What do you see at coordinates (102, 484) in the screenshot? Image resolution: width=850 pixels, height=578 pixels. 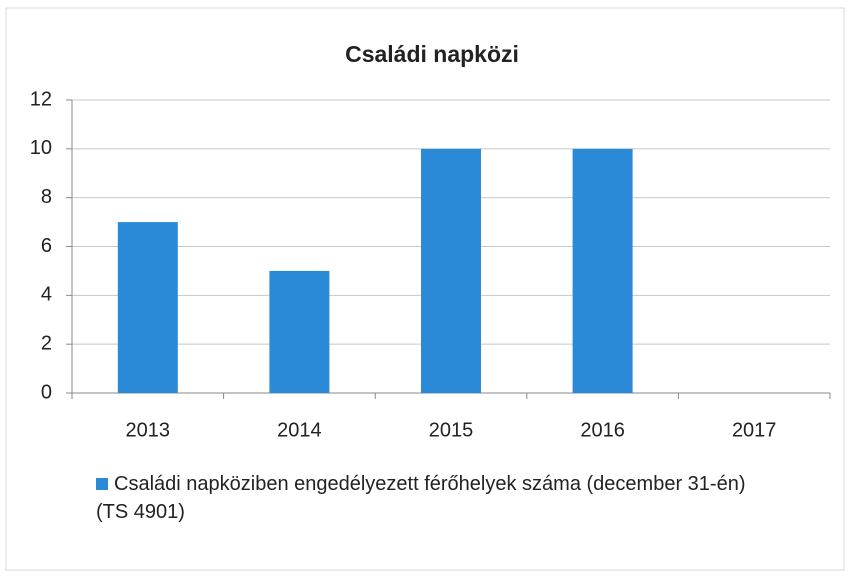 I see `legend-swatch` at bounding box center [102, 484].